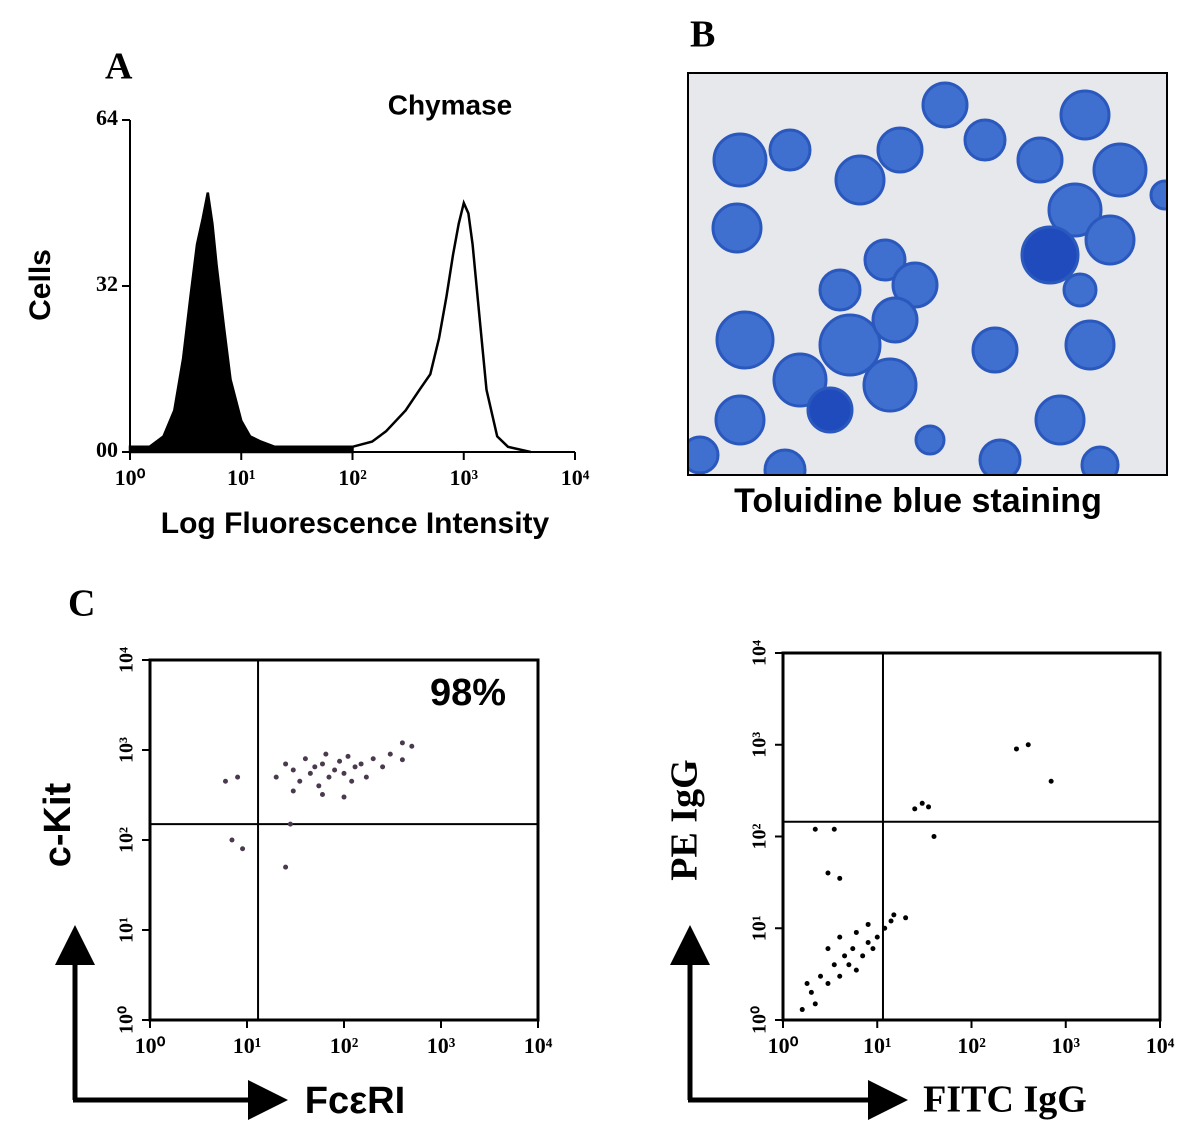 The width and height of the screenshot is (1200, 1135). Describe the element at coordinates (450, 104) in the screenshot. I see `chart-title: Chymase` at that location.